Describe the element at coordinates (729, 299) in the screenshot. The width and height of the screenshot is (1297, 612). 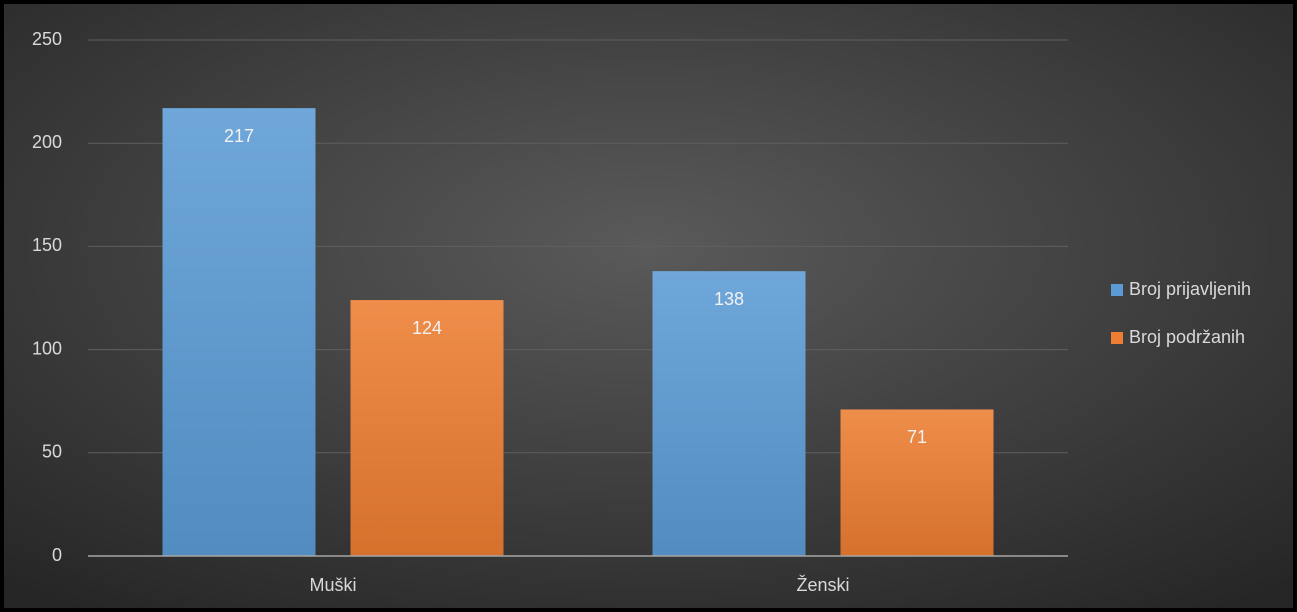
I see `data-label: 138` at that location.